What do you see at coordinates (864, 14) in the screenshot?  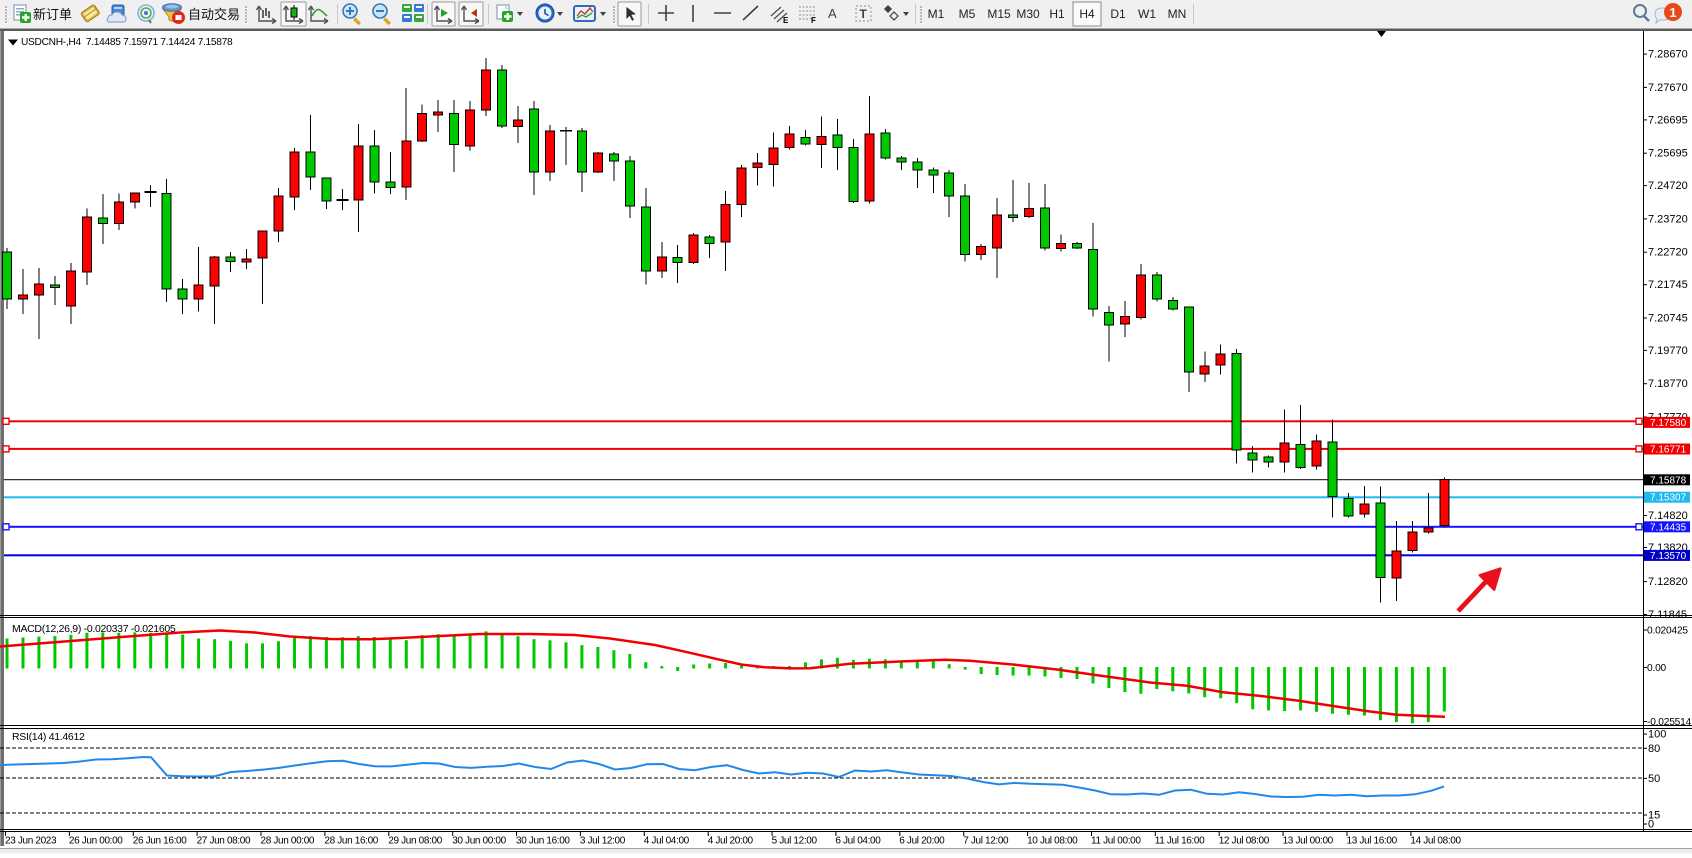 I see `svg-text: T` at bounding box center [864, 14].